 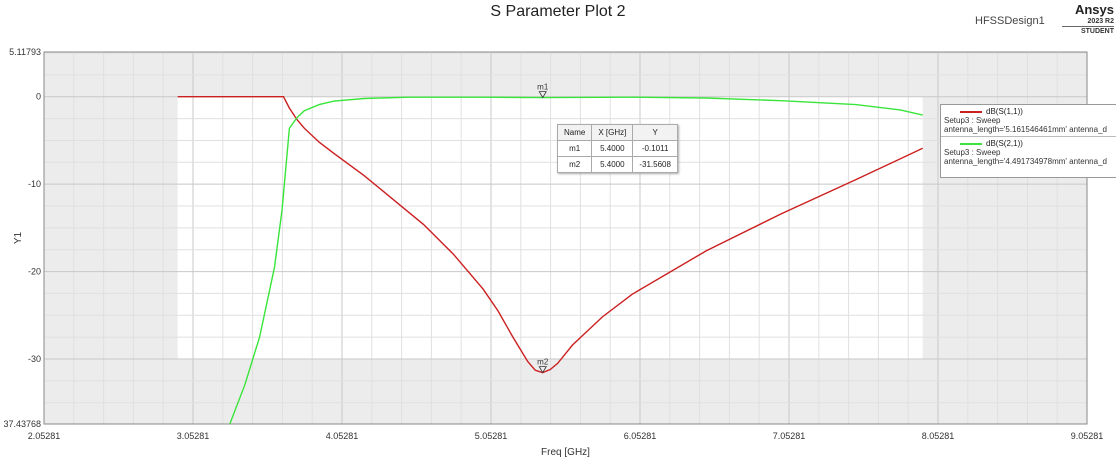 What do you see at coordinates (655, 164) in the screenshot?
I see `marker-y-cell: -31.5608` at bounding box center [655, 164].